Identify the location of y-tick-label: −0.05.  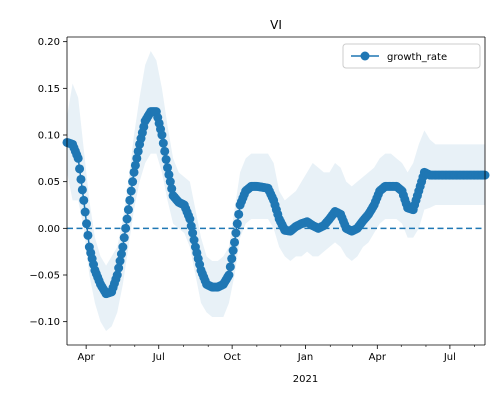
(44, 276).